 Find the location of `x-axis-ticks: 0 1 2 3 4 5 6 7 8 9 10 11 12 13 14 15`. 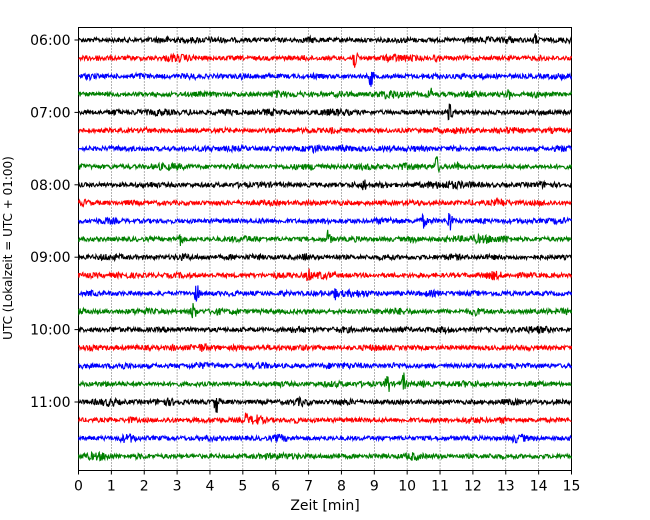

x-axis-ticks: 0 1 2 3 4 5 6 7 8 9 10 11 12 13 14 15 is located at coordinates (327, 482).